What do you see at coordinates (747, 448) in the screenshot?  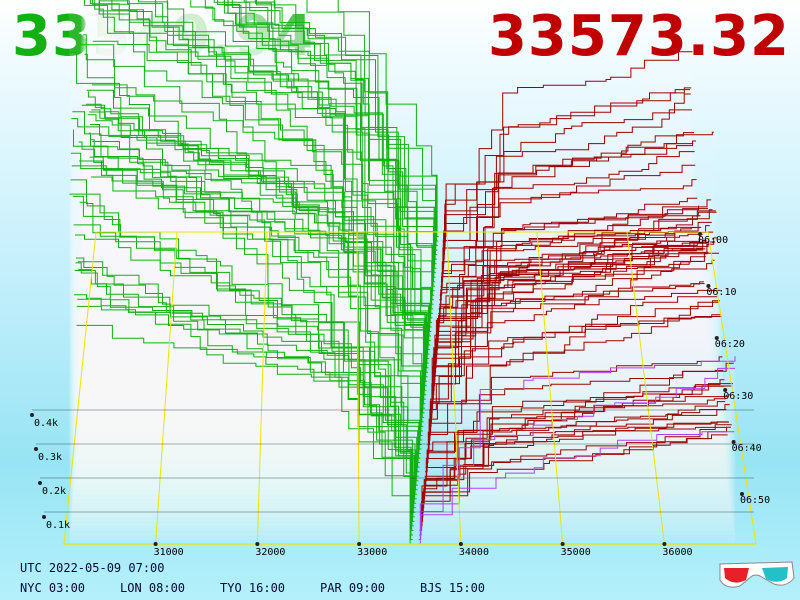 I see `time-tick-label: 06:40` at bounding box center [747, 448].